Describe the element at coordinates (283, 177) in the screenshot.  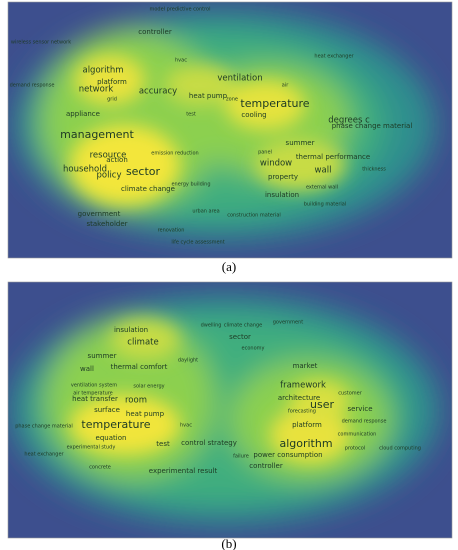
I see `term: property` at that location.